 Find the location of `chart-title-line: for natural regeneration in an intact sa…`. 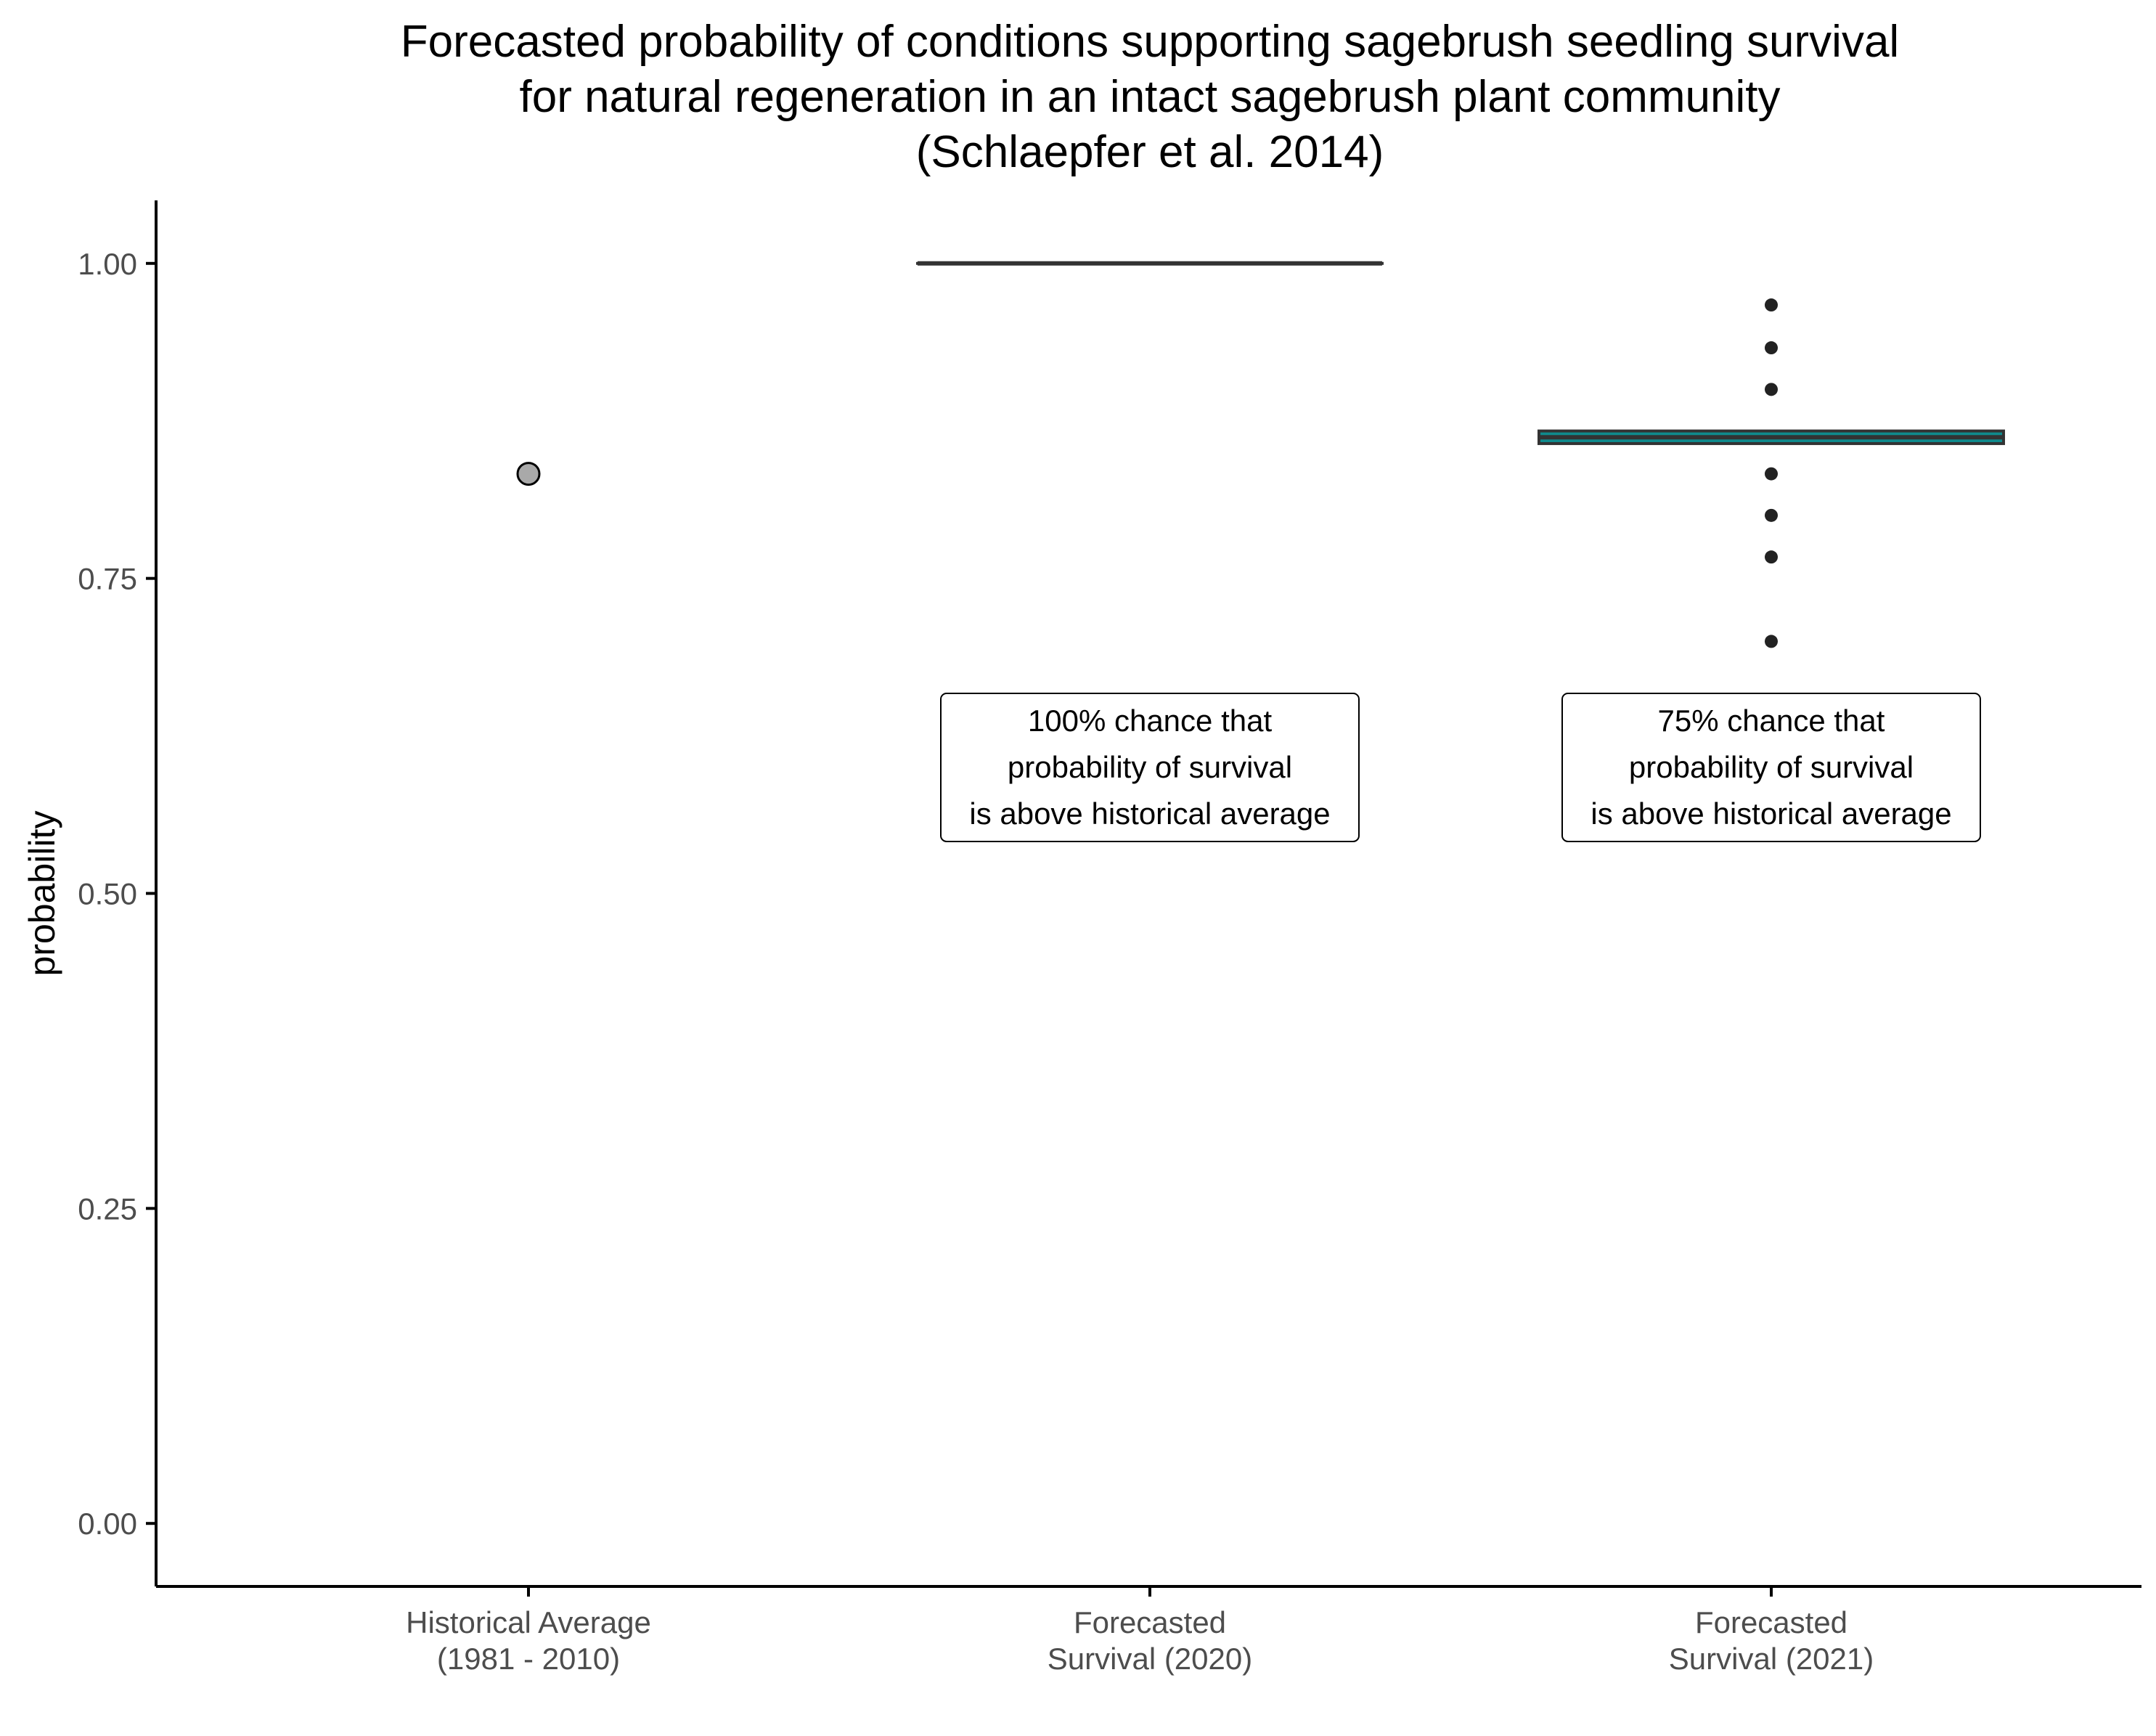

chart-title-line: for natural regeneration in an intact sa… is located at coordinates (1151, 97).